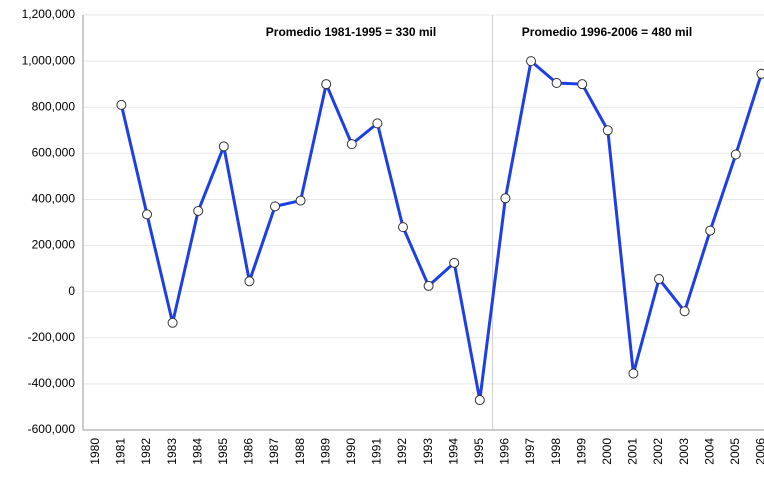  I want to click on y-tick-label: -200,000, so click(52, 337).